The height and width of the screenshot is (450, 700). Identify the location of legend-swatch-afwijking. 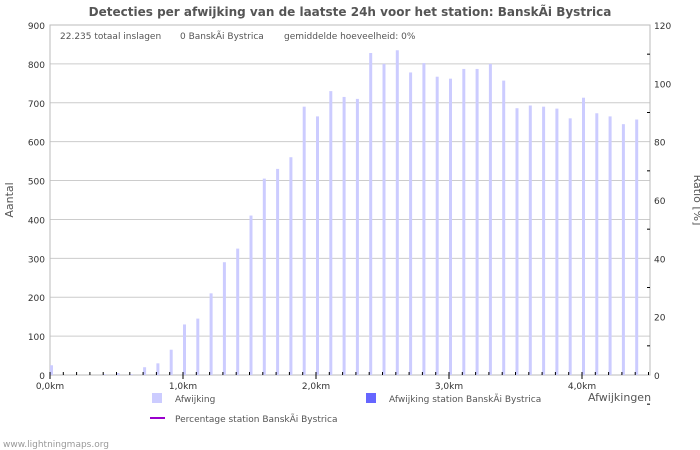
(157, 398).